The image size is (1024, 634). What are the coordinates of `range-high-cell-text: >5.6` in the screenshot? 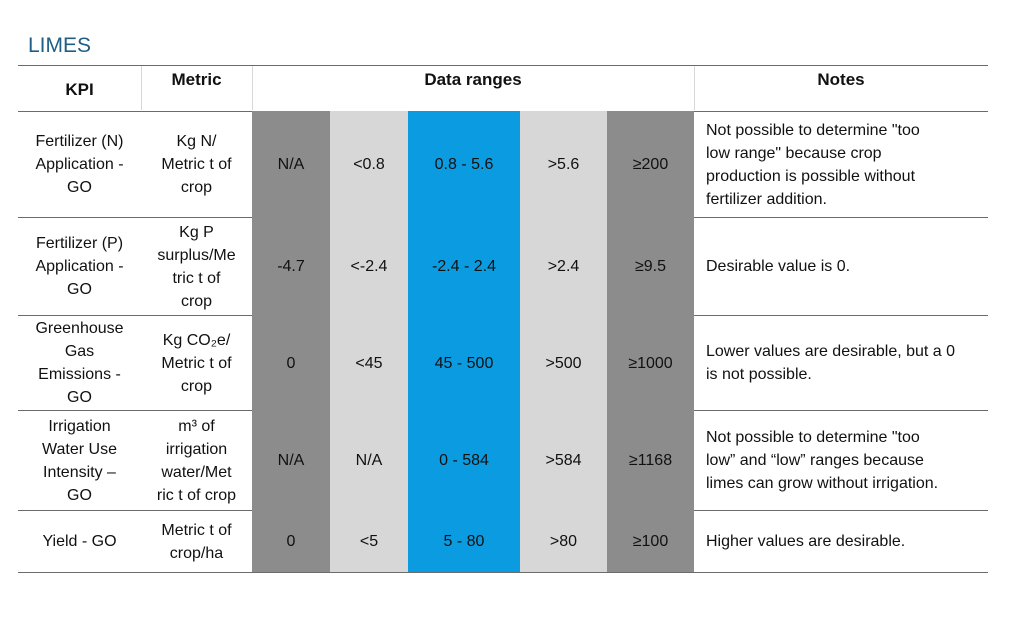 It's located at (564, 164).